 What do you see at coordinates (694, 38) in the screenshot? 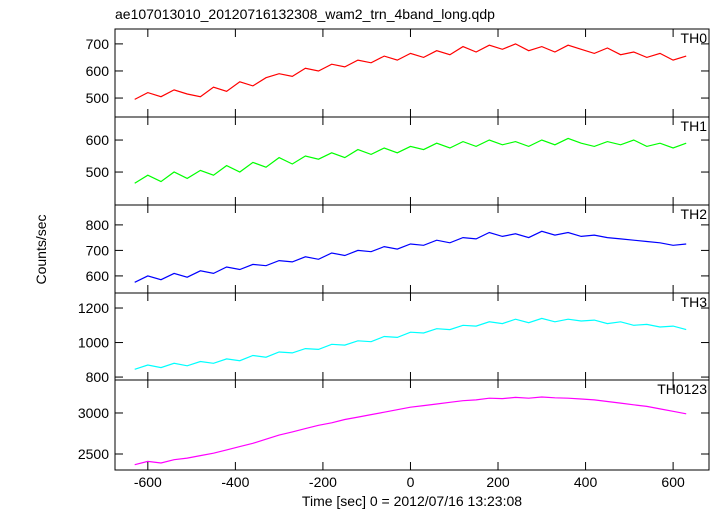
I see `panel-label: TH0` at bounding box center [694, 38].